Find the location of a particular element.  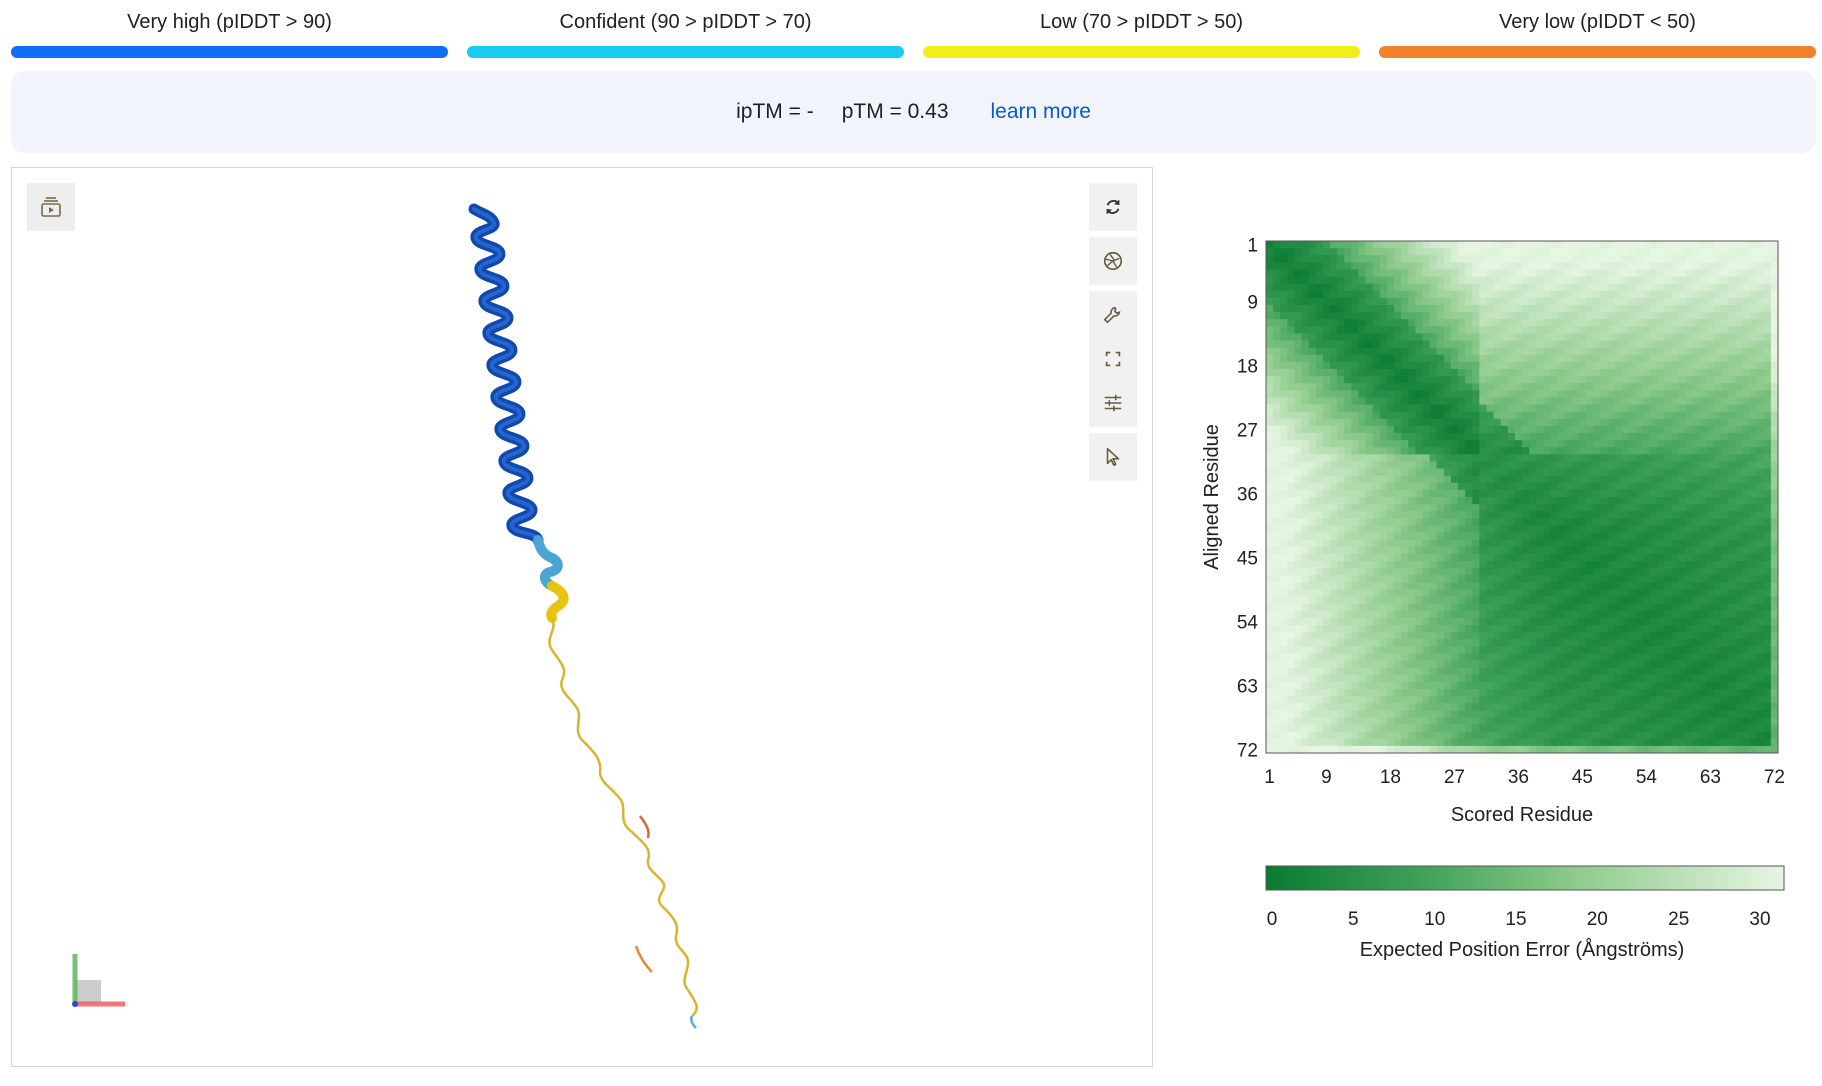

x-tick-label: 36 is located at coordinates (1518, 777).